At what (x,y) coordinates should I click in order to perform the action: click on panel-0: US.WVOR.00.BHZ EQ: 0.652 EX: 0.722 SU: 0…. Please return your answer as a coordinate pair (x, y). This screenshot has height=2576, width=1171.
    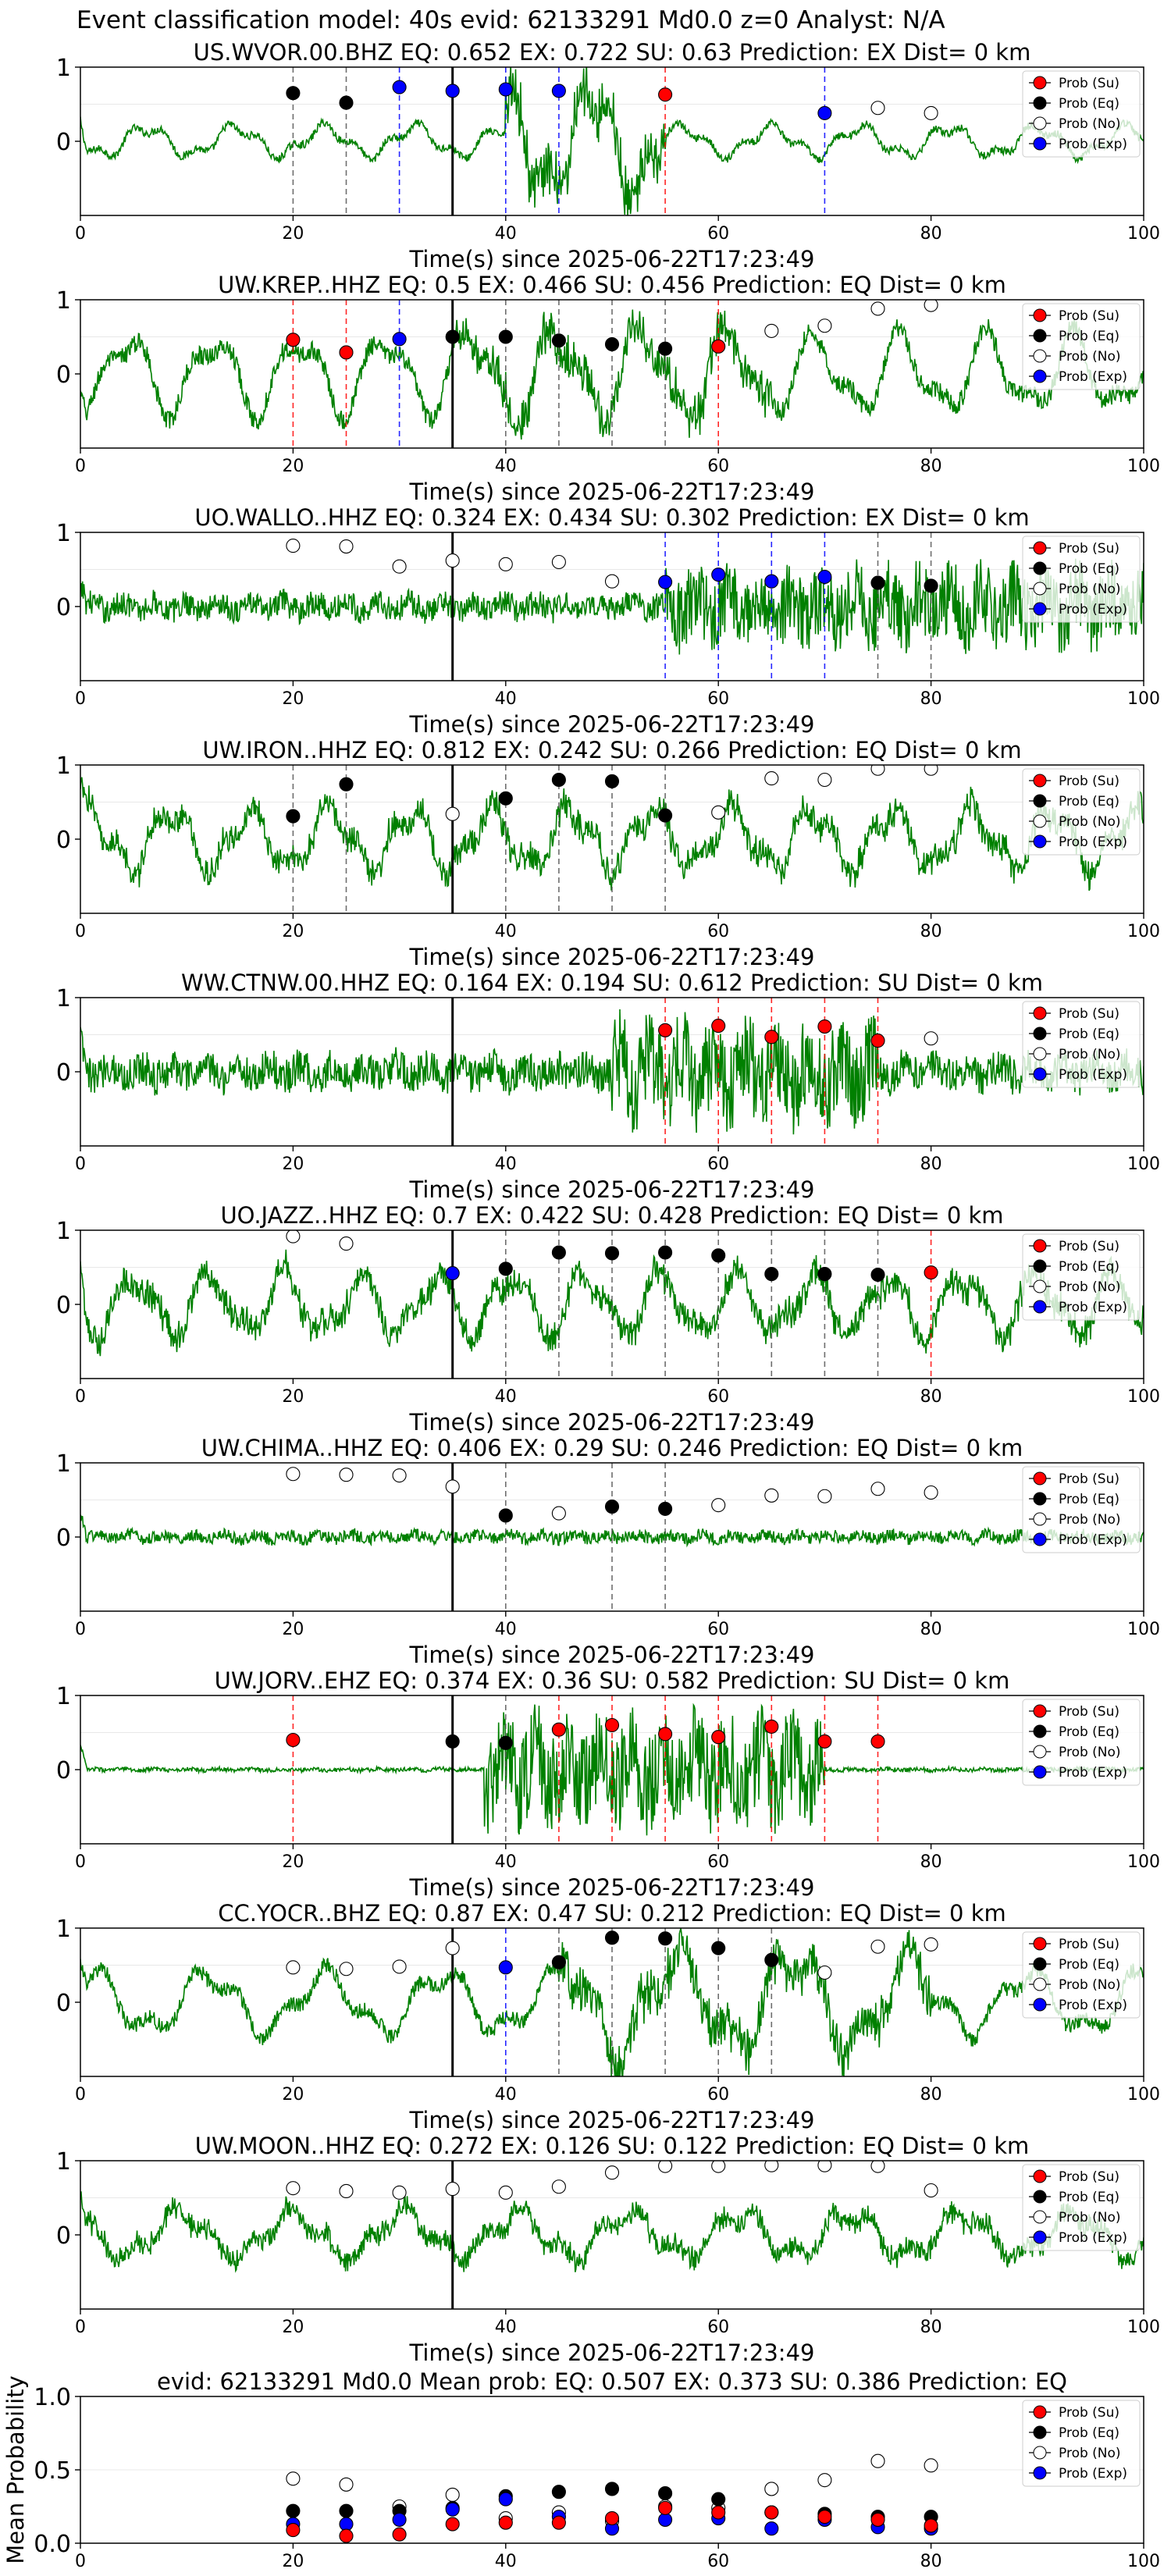
    Looking at the image, I should click on (608, 155).